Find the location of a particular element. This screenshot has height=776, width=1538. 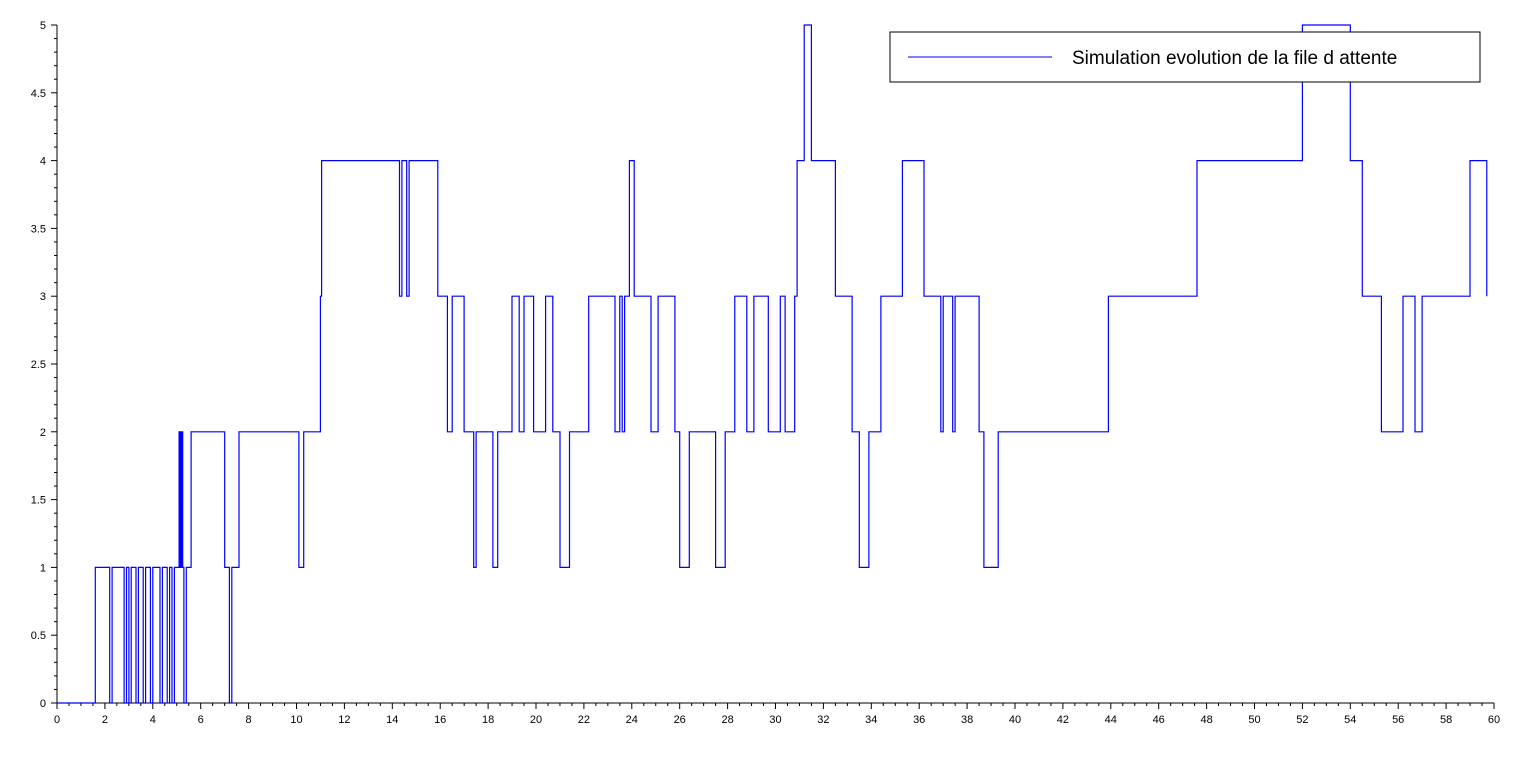

x-tick-label: 44 is located at coordinates (1111, 720).